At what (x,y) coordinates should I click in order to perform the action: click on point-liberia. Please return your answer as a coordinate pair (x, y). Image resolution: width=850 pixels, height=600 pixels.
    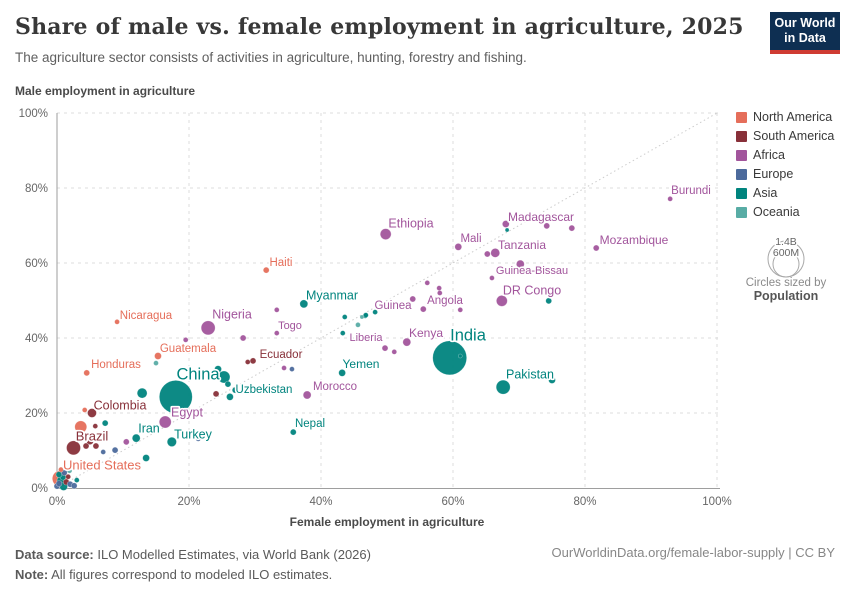
    Looking at the image, I should click on (385, 348).